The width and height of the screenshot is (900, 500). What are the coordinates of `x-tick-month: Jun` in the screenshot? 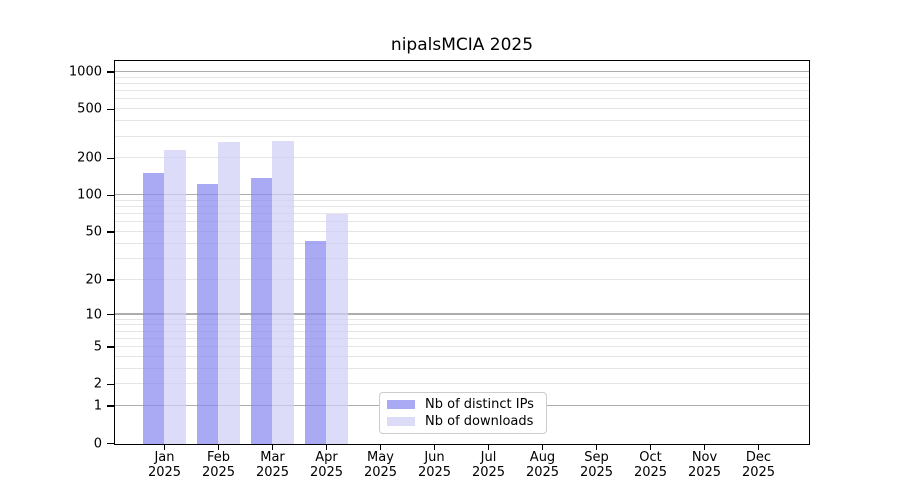 It's located at (434, 457).